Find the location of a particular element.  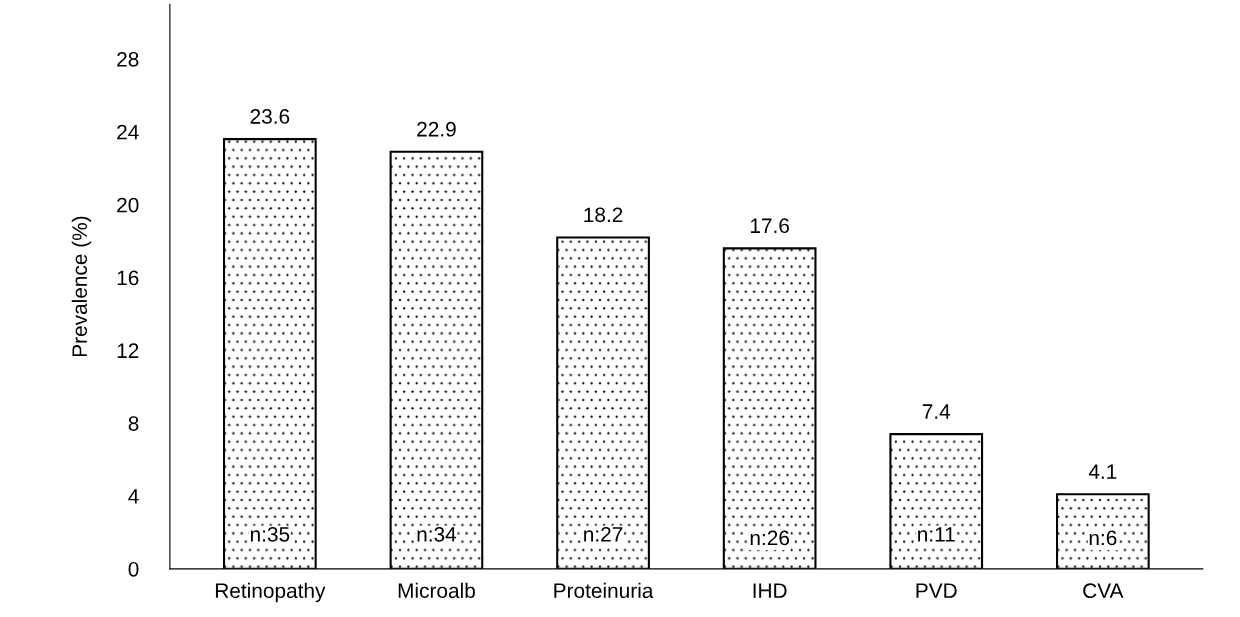

y-tick-label: 28 is located at coordinates (128, 59).